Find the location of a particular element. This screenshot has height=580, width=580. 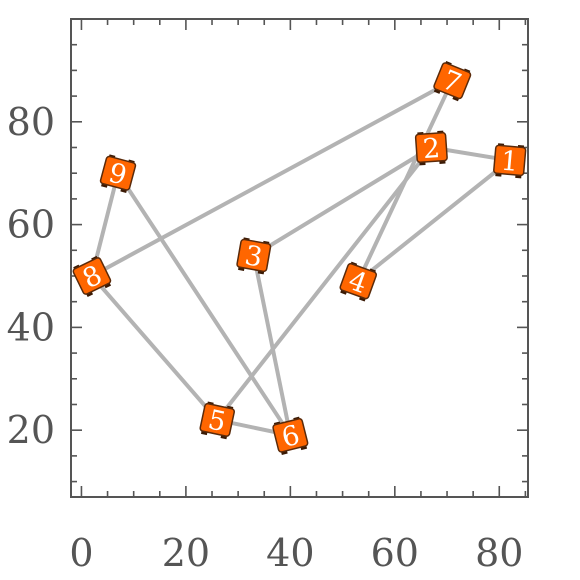

node-9: 9 is located at coordinates (118, 173).